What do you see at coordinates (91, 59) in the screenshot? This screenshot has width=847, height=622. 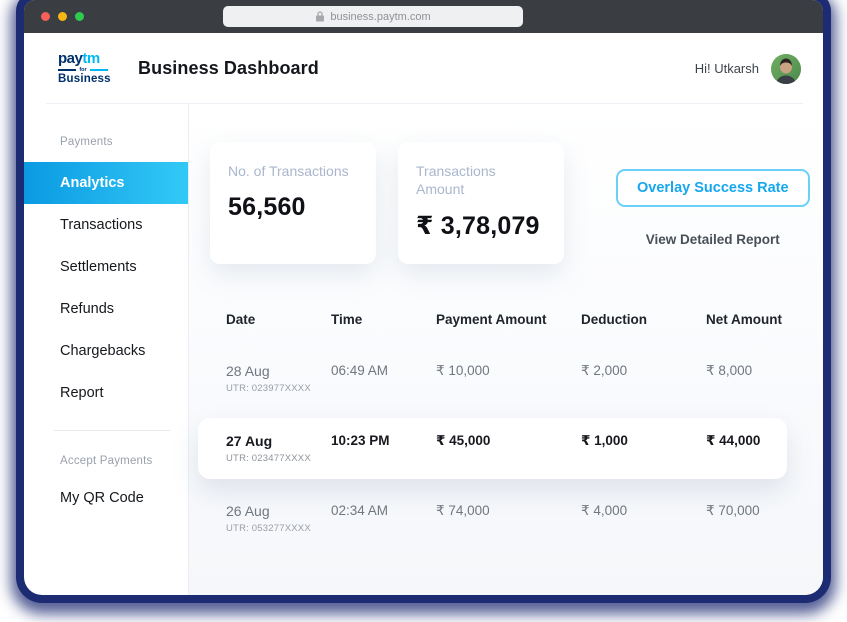 I see `logo-tm-text: tm` at bounding box center [91, 59].